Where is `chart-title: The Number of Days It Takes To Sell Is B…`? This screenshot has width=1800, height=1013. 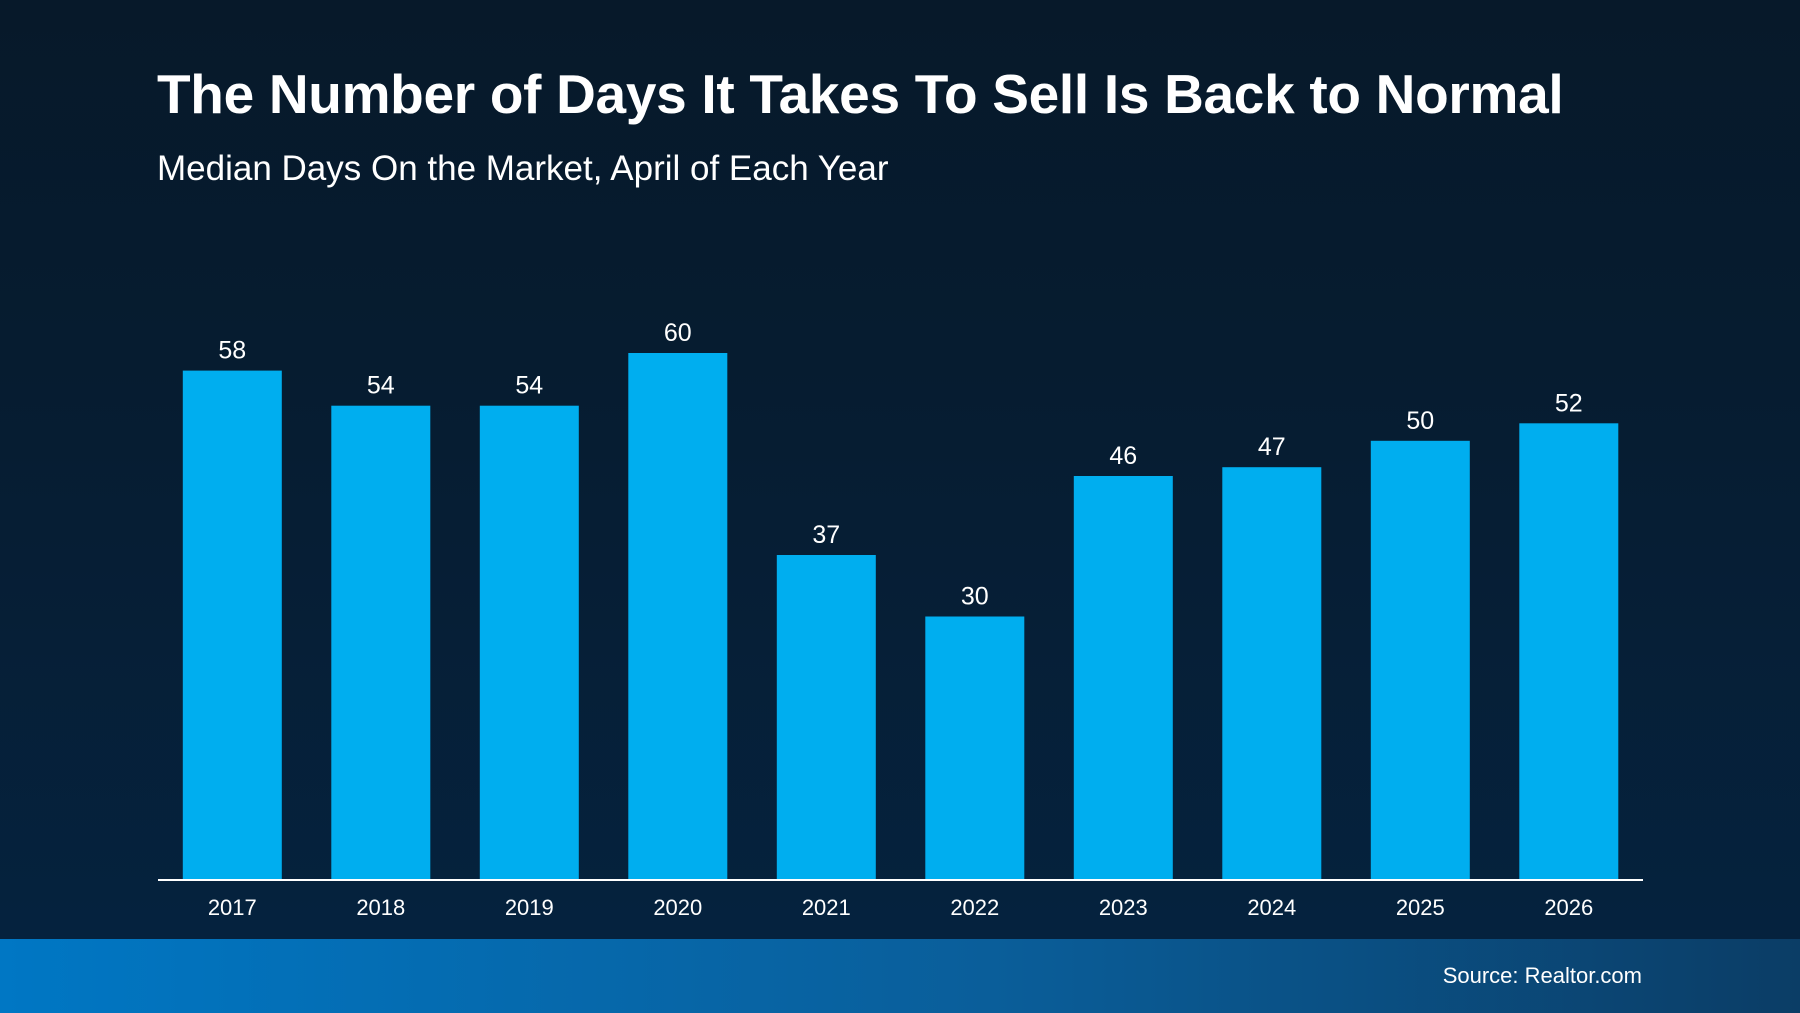 chart-title: The Number of Days It Takes To Sell Is B… is located at coordinates (860, 94).